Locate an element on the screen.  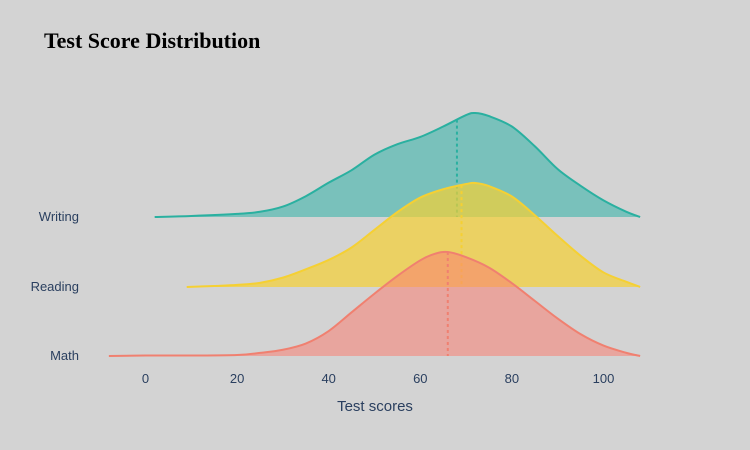
category-label-writing: Writing is located at coordinates (59, 216).